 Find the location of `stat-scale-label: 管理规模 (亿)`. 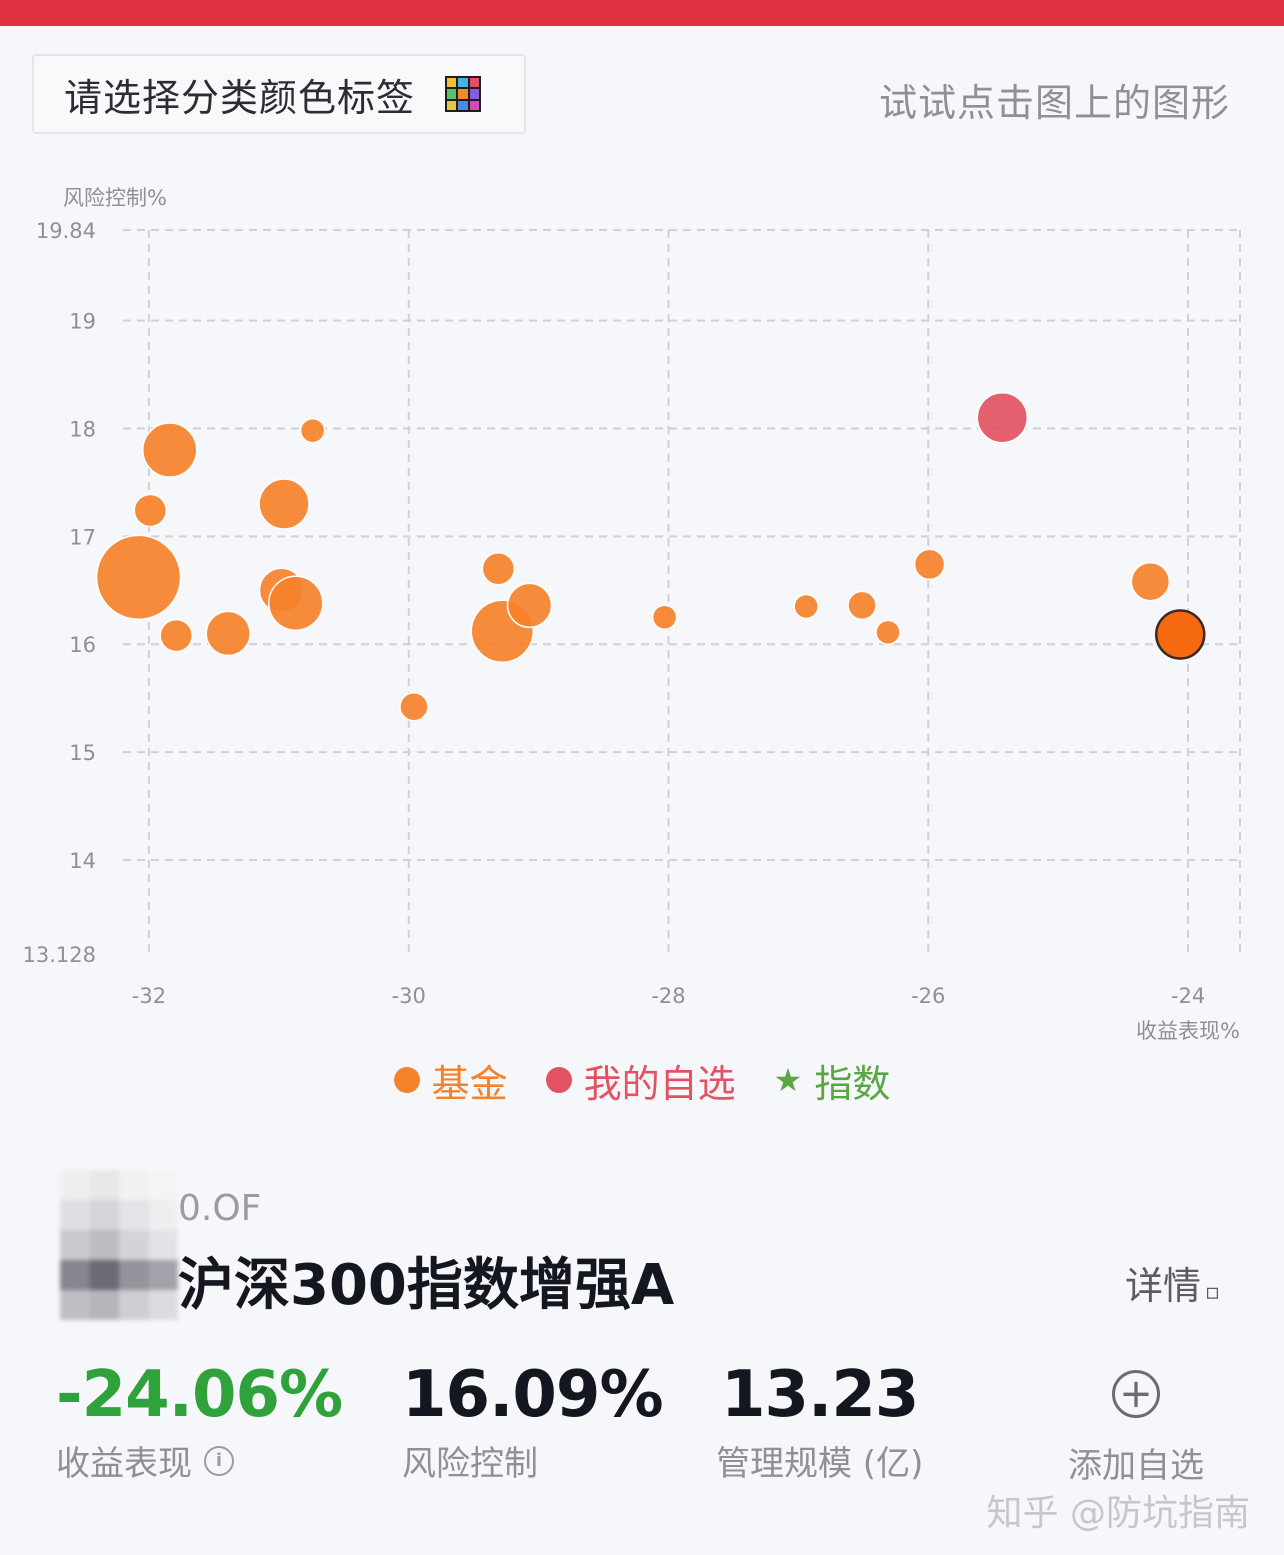

stat-scale-label: 管理规模 (亿) is located at coordinates (820, 1464).